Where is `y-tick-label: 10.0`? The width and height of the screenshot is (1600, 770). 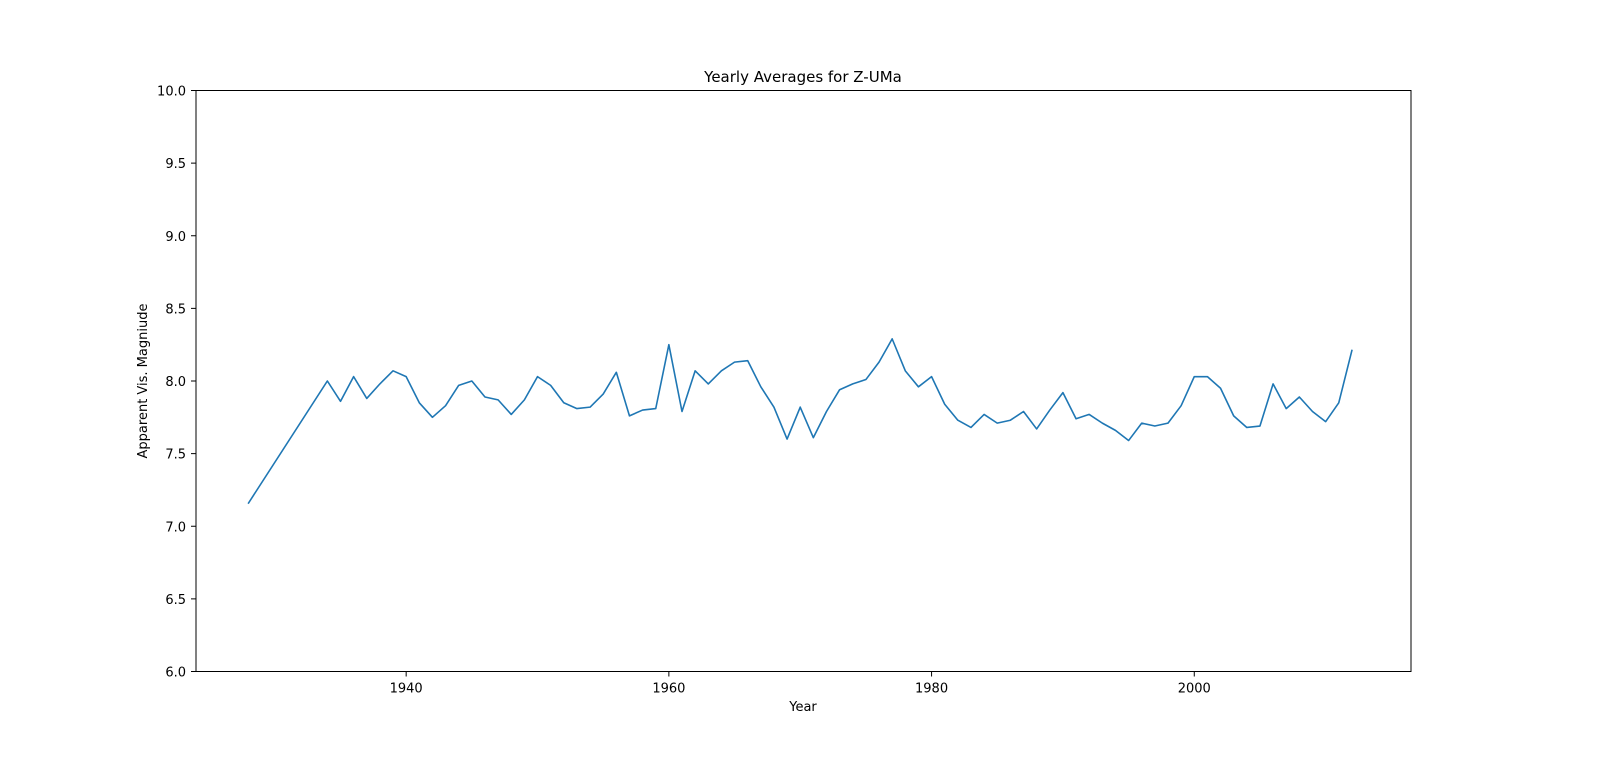 y-tick-label: 10.0 is located at coordinates (171, 92).